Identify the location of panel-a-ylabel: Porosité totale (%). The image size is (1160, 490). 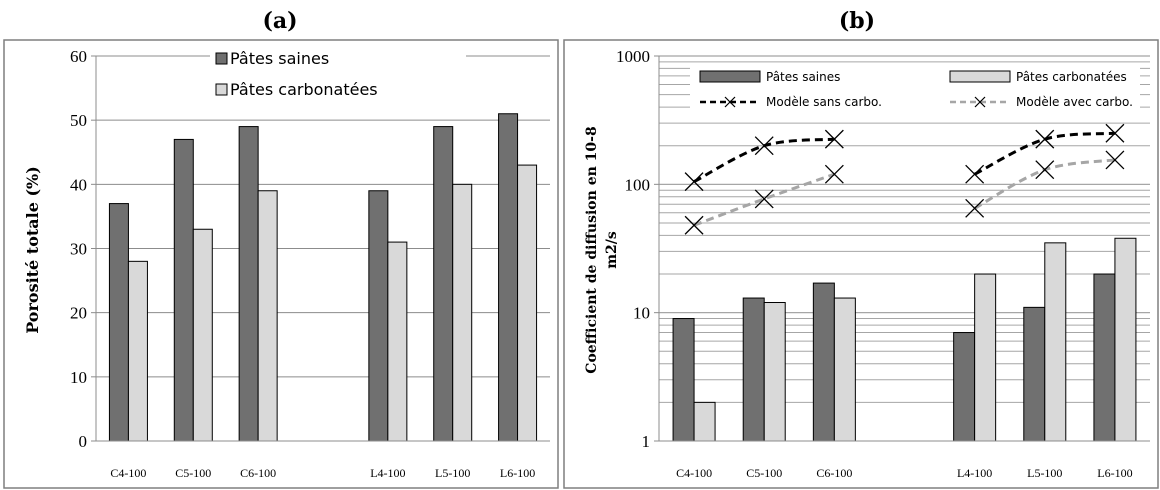
(32, 250).